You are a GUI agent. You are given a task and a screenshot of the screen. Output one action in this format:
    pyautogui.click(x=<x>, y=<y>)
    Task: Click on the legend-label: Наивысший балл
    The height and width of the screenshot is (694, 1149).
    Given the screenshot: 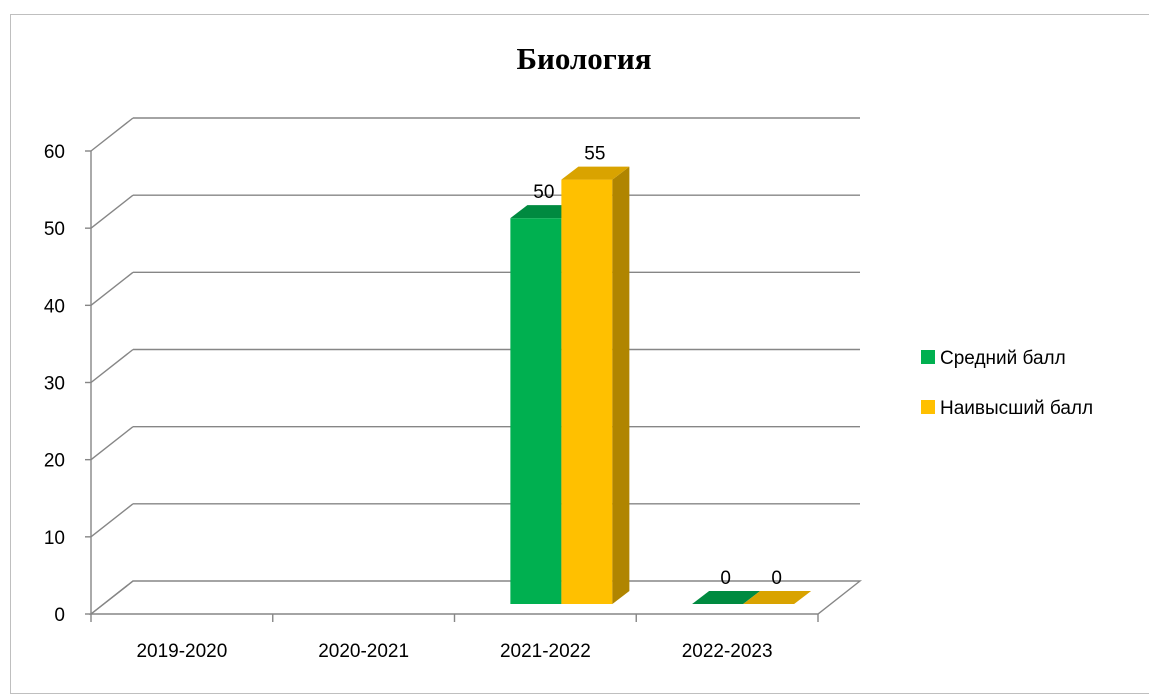 What is the action you would take?
    pyautogui.click(x=1016, y=408)
    